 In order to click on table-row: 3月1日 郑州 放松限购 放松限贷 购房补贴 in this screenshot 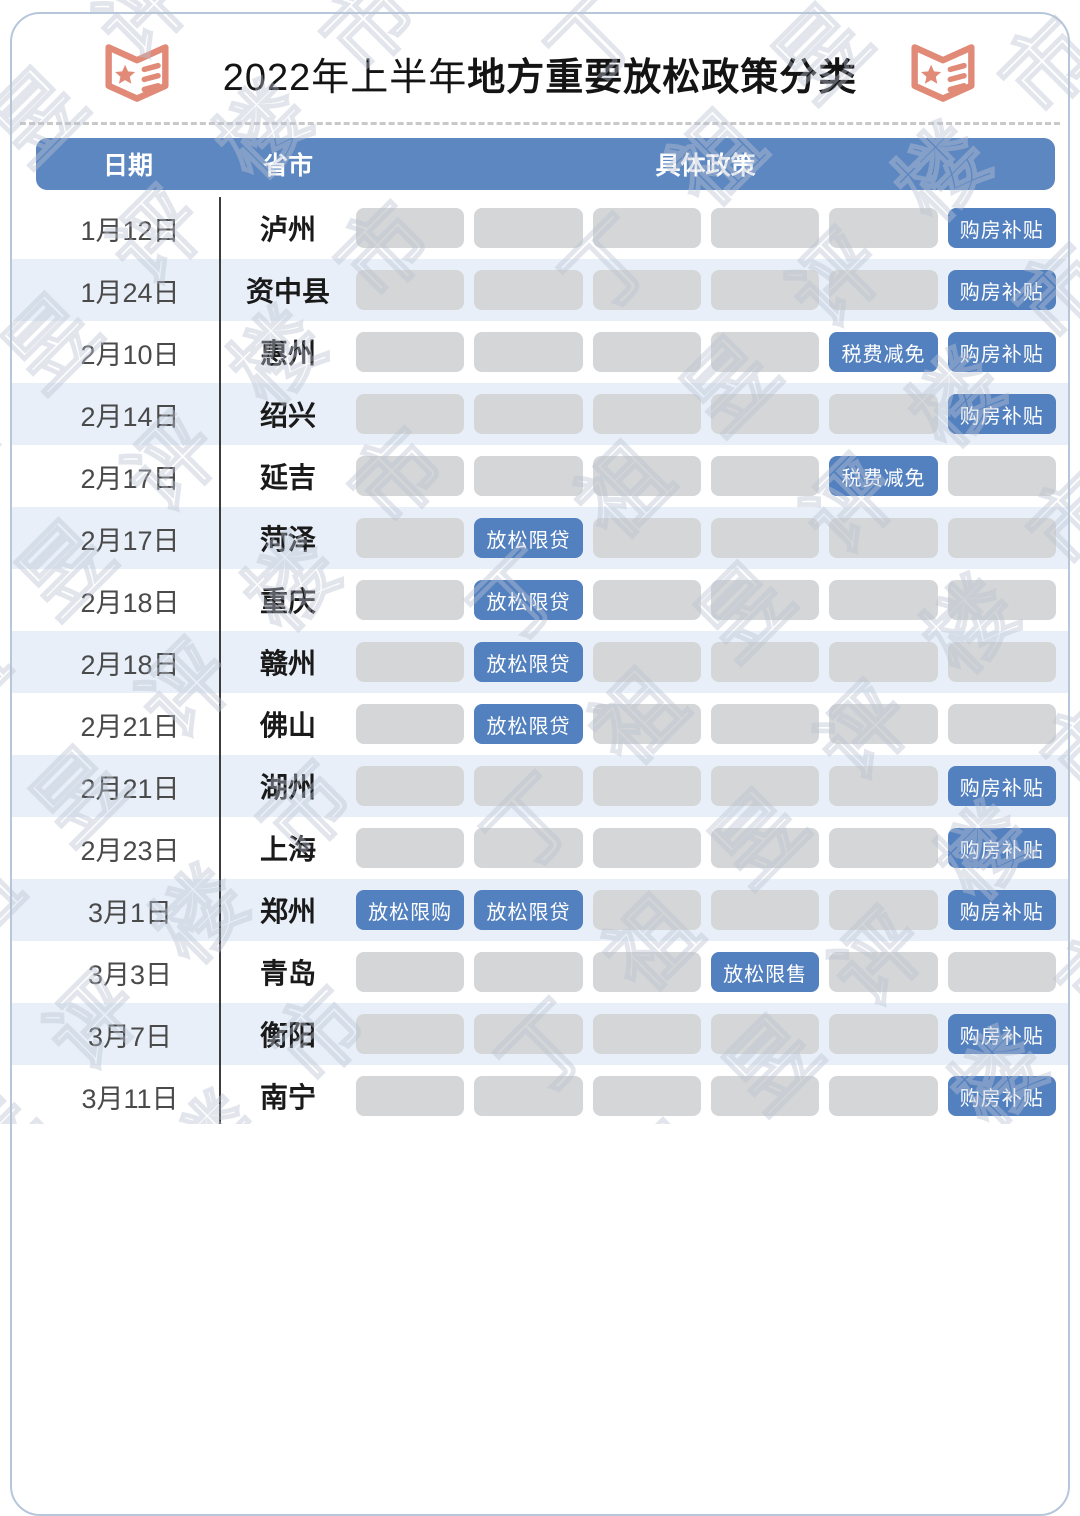, I will do `click(540, 910)`.